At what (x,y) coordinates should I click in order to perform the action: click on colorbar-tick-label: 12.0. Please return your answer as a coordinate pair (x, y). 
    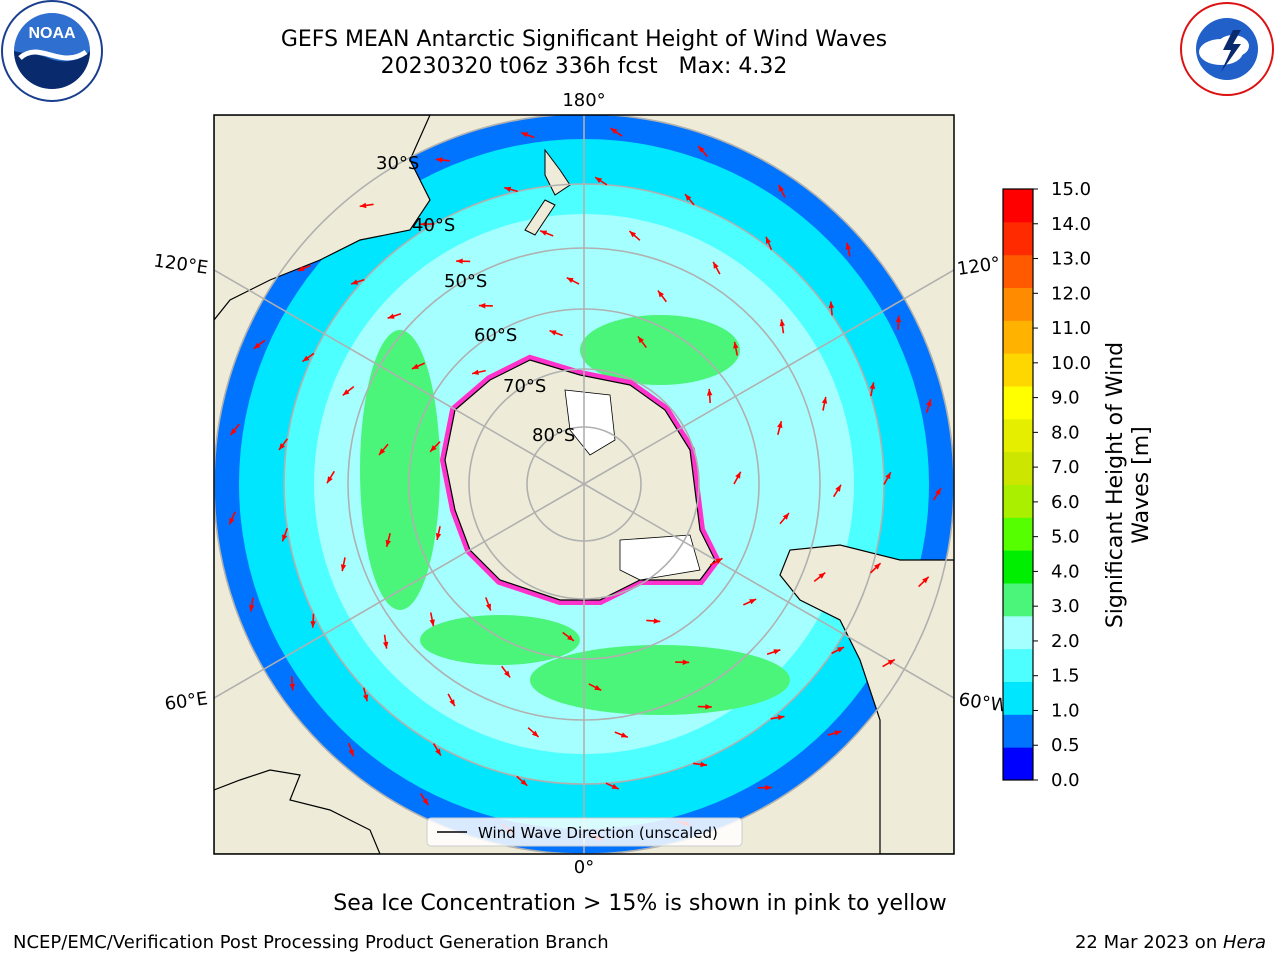
    Looking at the image, I should click on (1071, 293).